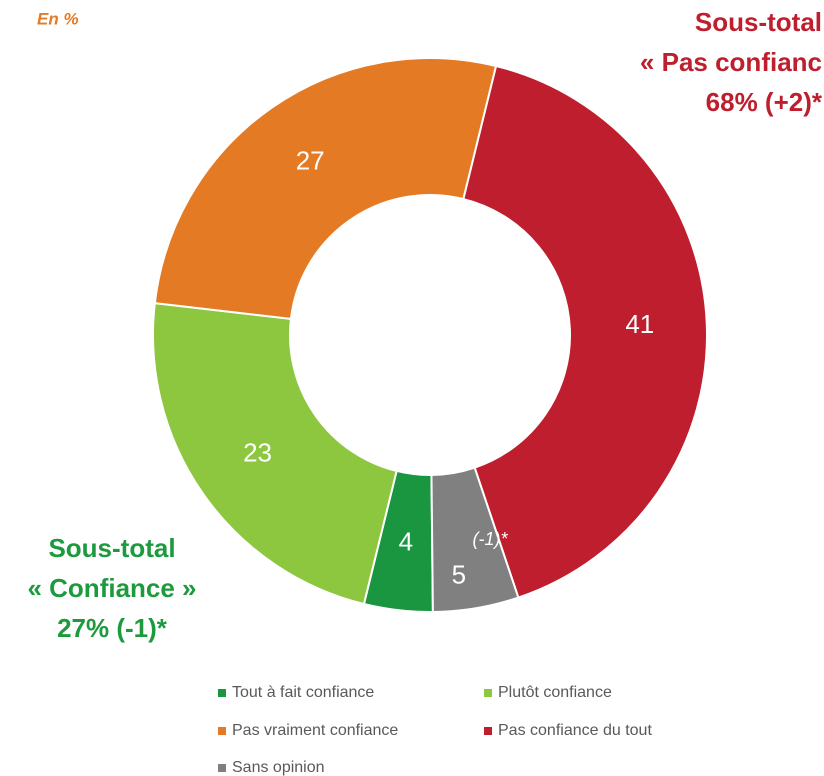 The width and height of the screenshot is (824, 776). I want to click on legend-label: Plutôt confiance, so click(555, 692).